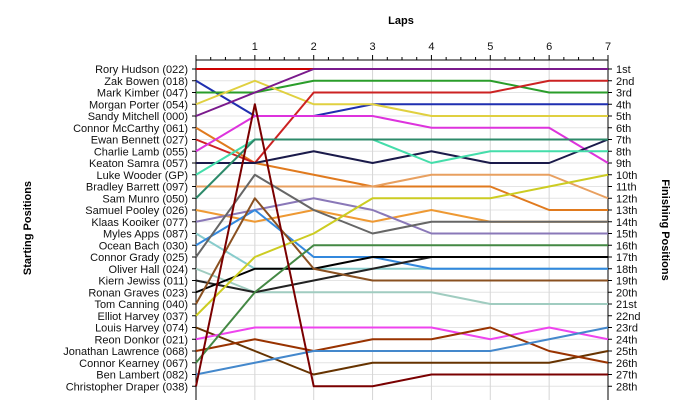  Describe the element at coordinates (141, 329) in the screenshot. I see `starting-position-label: Louis Harvey (074)` at that location.